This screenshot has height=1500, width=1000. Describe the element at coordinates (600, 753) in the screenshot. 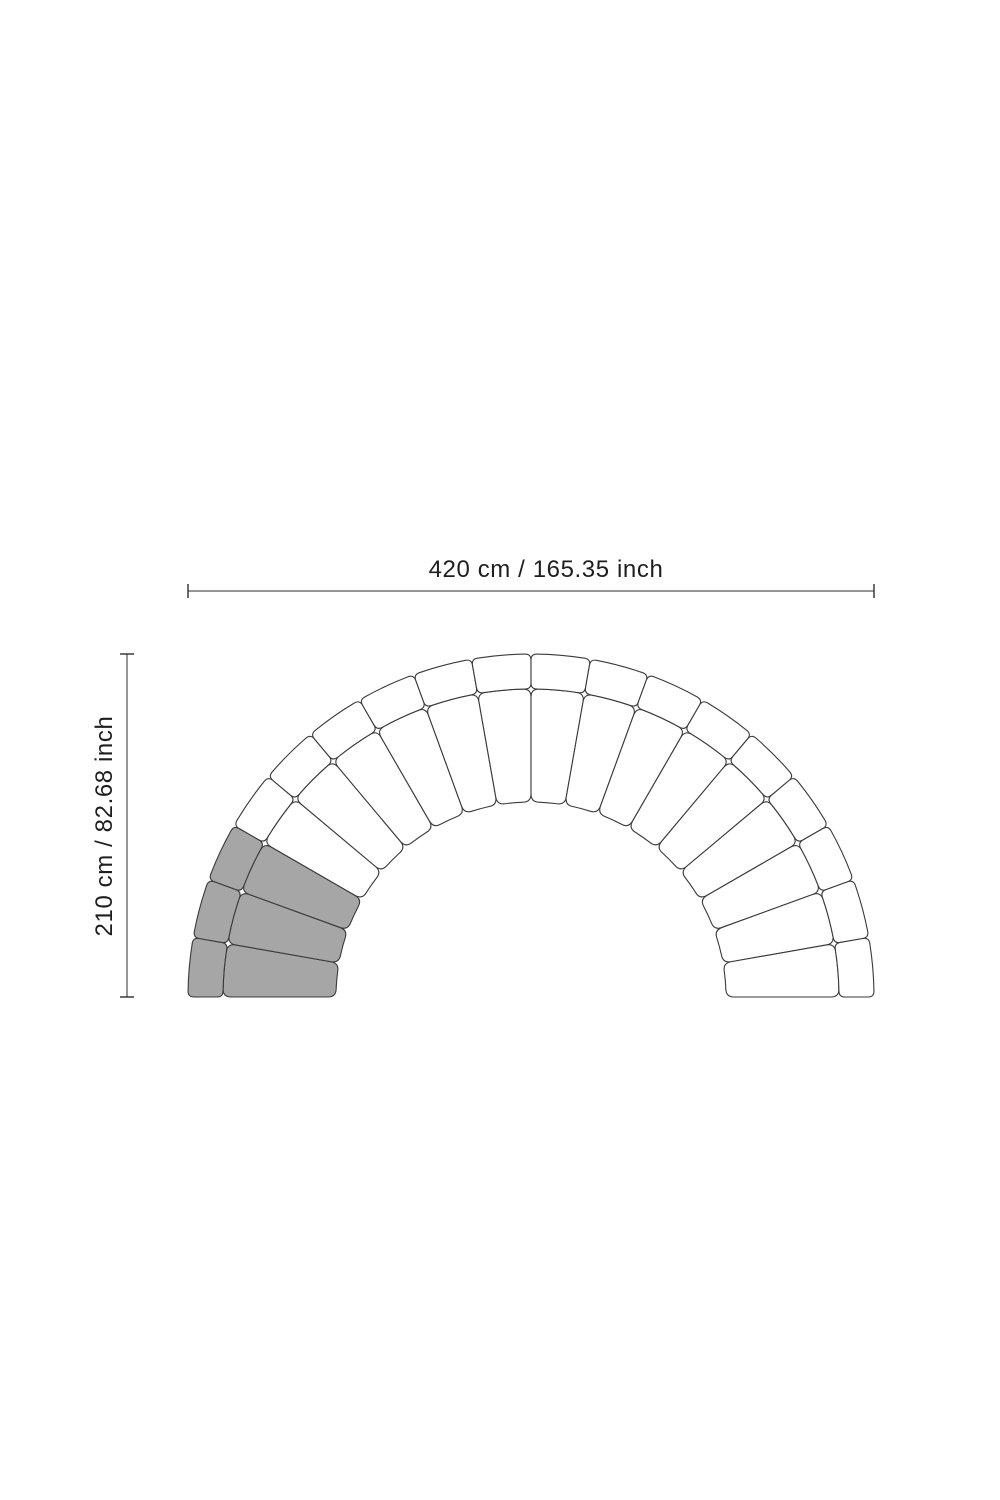

I see `sofa-module-11-seat-cushion` at that location.